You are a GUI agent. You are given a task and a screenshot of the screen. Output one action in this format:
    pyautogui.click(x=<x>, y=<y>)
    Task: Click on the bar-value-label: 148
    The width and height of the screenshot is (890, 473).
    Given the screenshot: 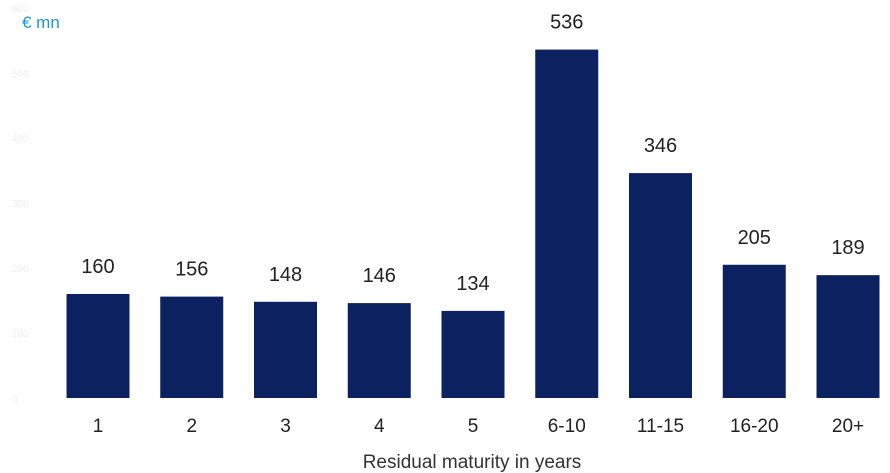 What is the action you would take?
    pyautogui.click(x=285, y=275)
    